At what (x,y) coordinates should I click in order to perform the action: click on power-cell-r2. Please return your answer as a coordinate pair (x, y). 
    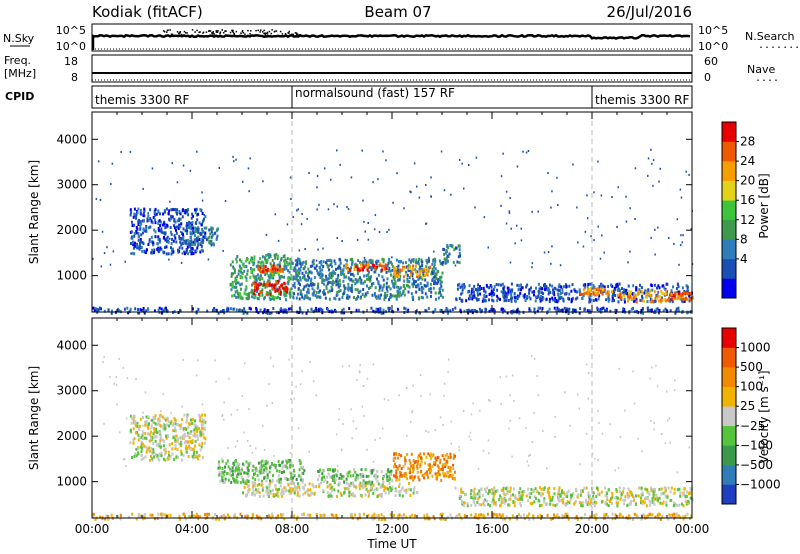
    Looking at the image, I should click on (211, 245).